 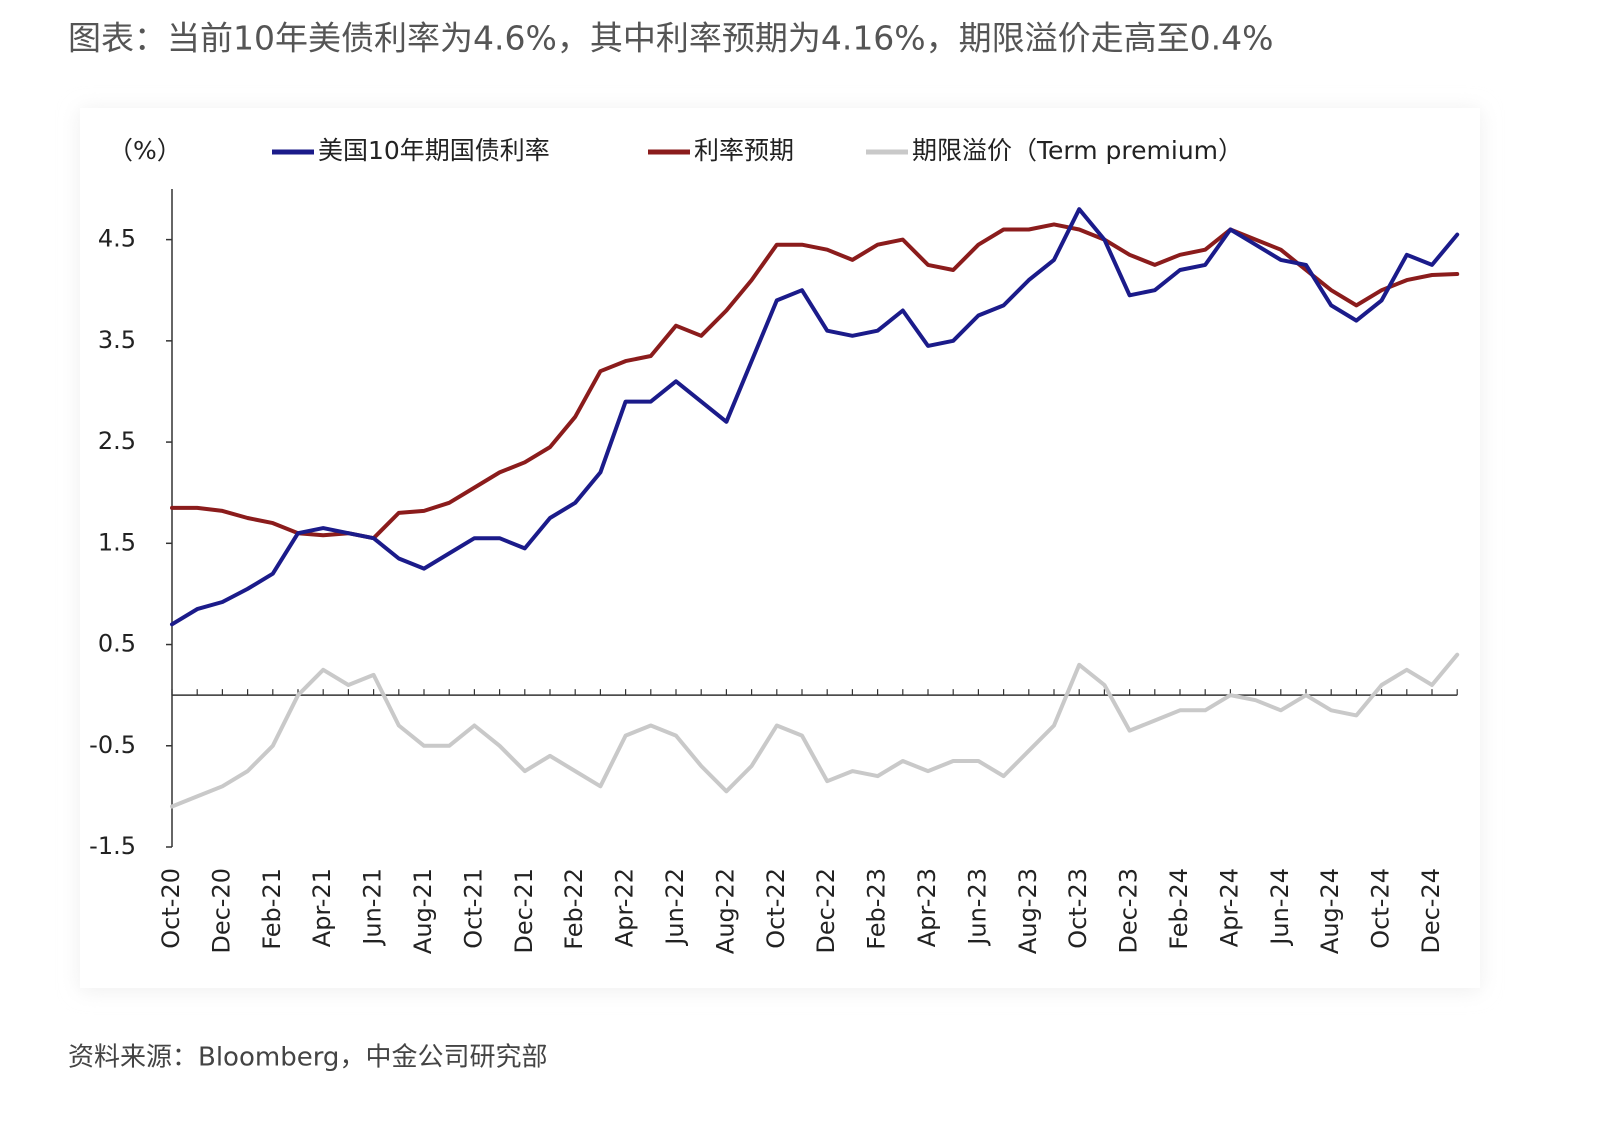 What do you see at coordinates (1431, 911) in the screenshot?
I see `x-tick-label: Dec-24` at bounding box center [1431, 911].